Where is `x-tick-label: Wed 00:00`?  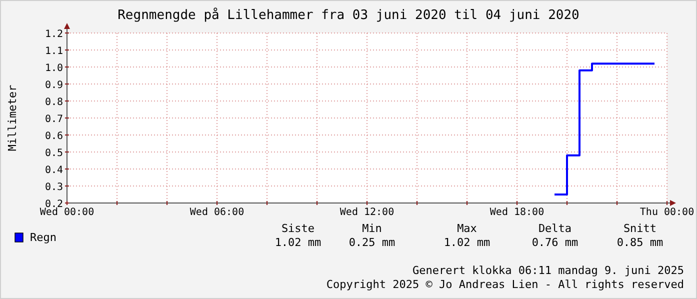 x-tick-label: Wed 00:00 is located at coordinates (67, 212).